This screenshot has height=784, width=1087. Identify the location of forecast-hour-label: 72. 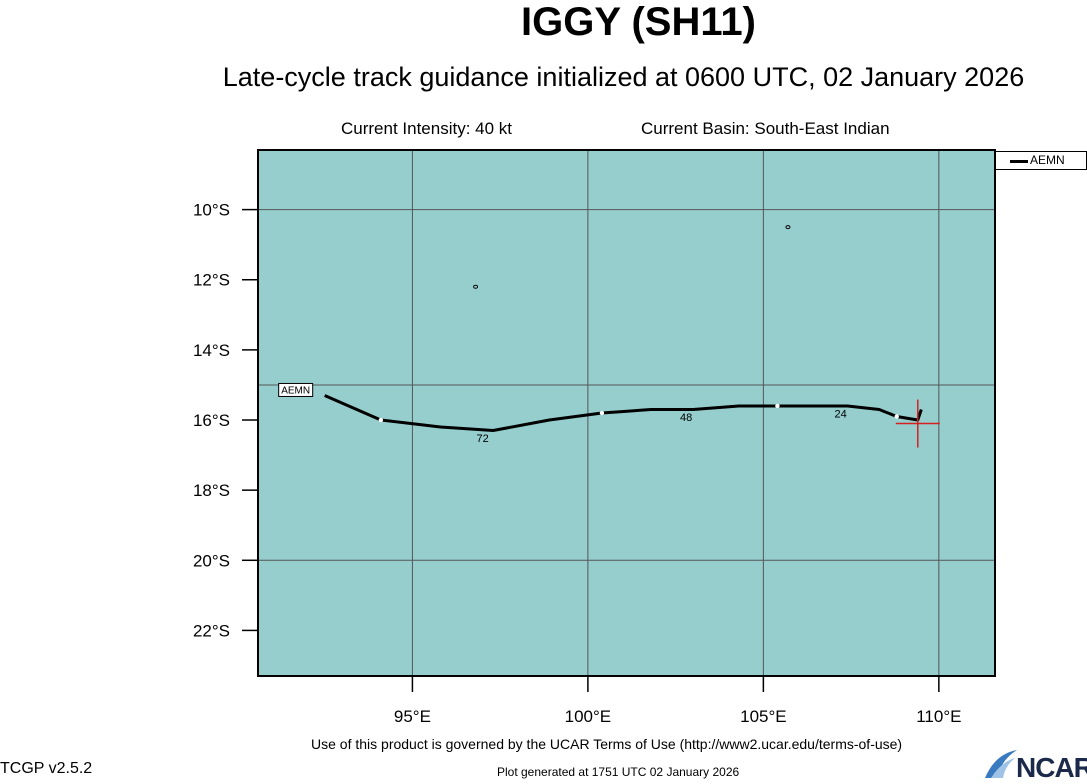
(482, 439).